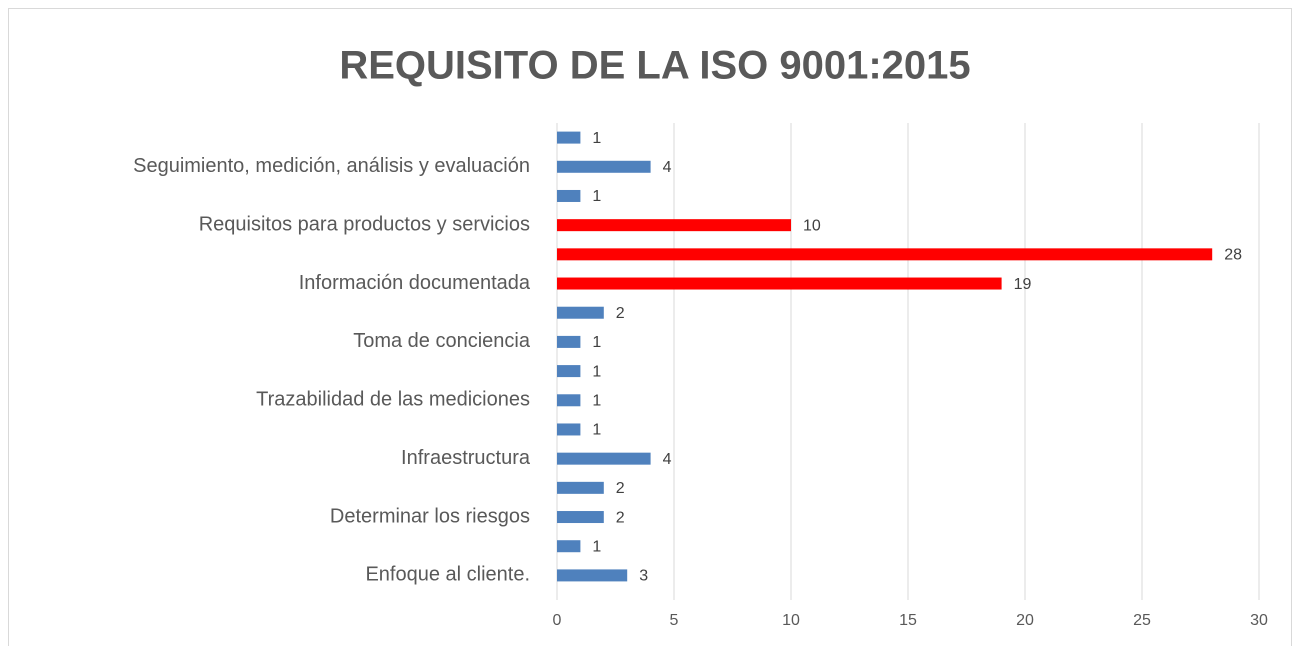  Describe the element at coordinates (466, 458) in the screenshot. I see `y-tick-label: Infraestructura` at that location.